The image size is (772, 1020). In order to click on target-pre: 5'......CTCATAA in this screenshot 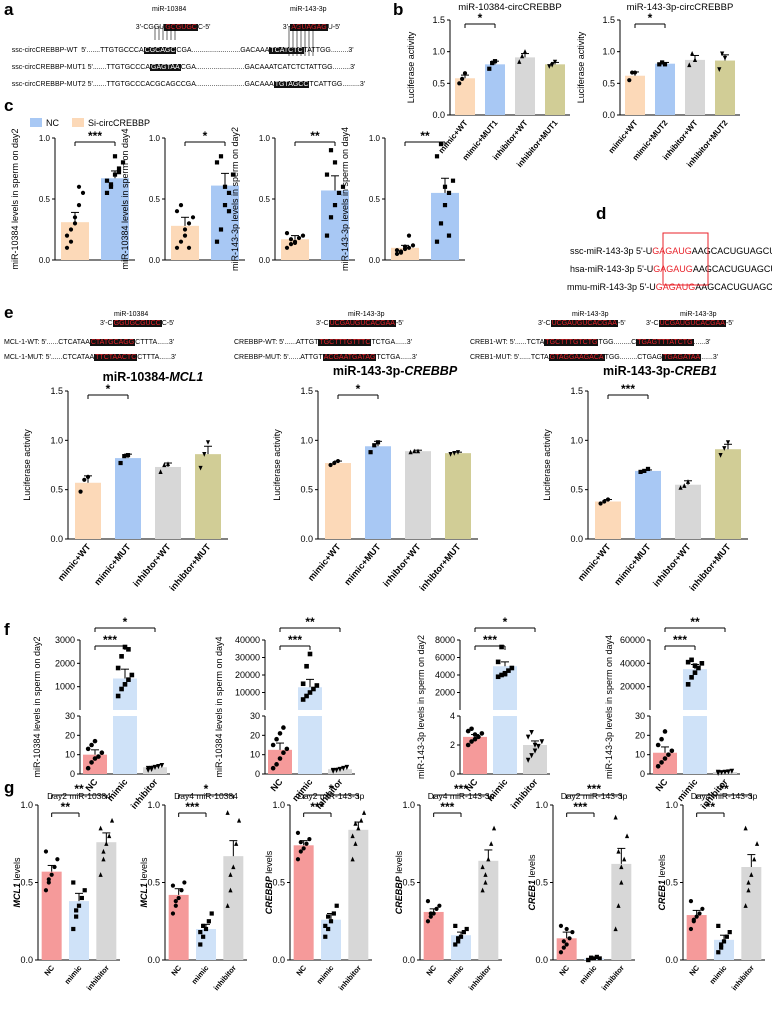, I will do `click(70, 357)`.